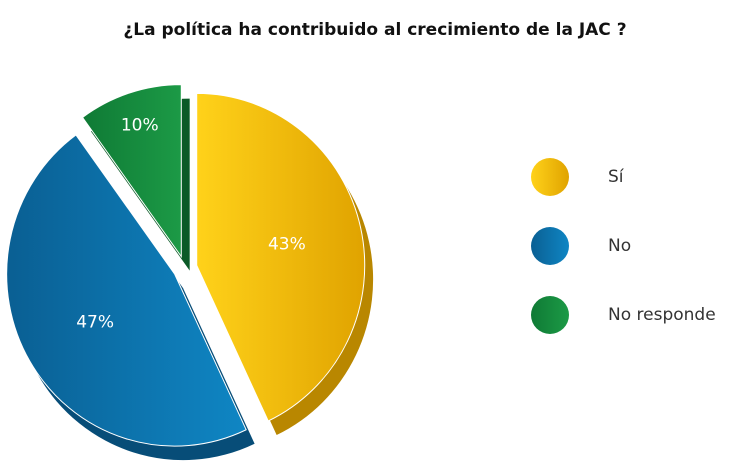  I want to click on legend-label: No, so click(619, 246).